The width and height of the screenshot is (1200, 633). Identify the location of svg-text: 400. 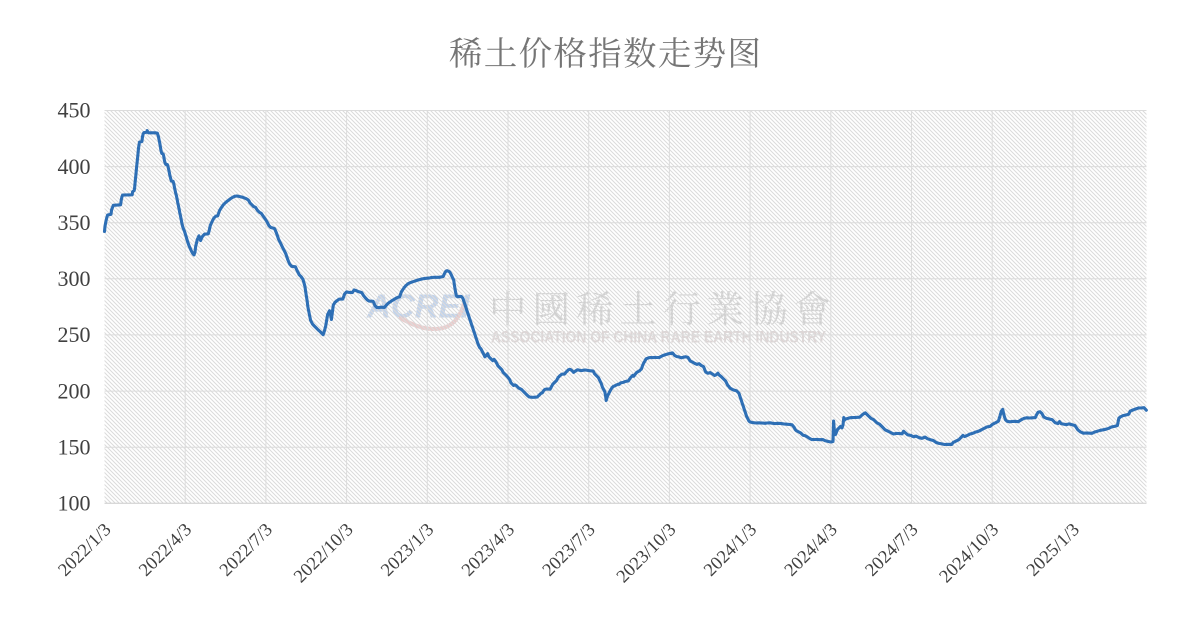
(74, 166).